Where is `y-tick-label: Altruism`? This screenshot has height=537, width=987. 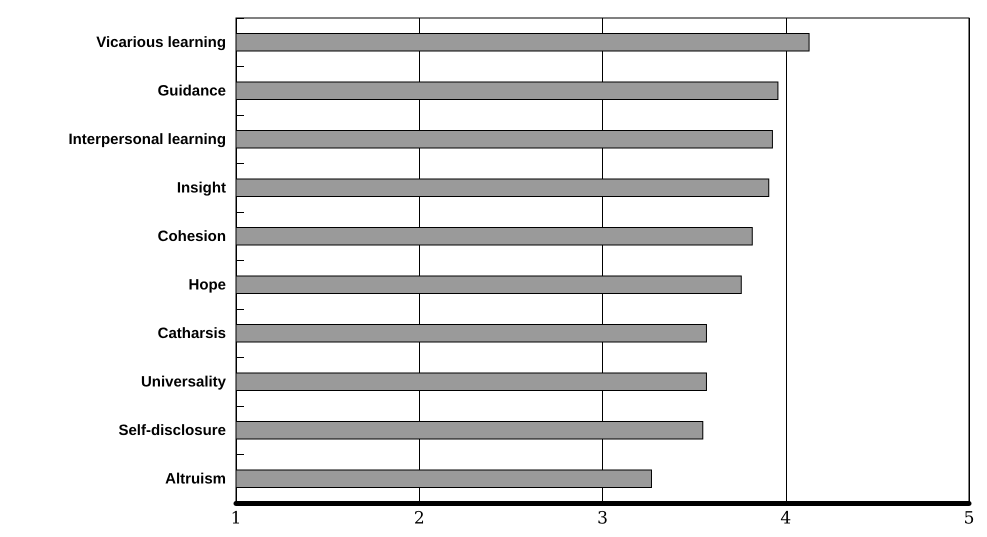 y-tick-label: Altruism is located at coordinates (195, 479).